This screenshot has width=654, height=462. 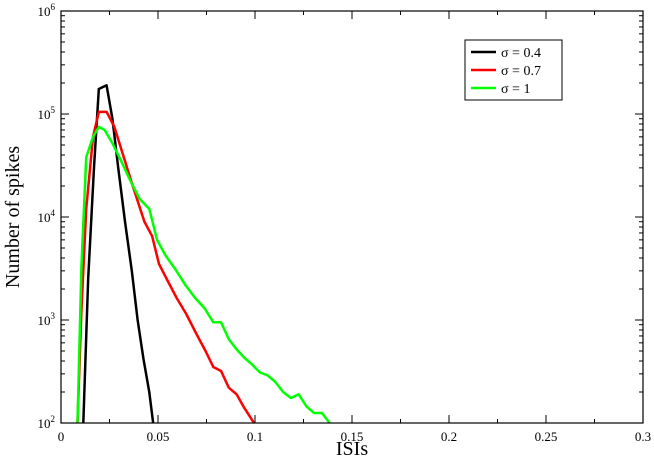 What do you see at coordinates (449, 436) in the screenshot?
I see `x-tick-label: 0.2` at bounding box center [449, 436].